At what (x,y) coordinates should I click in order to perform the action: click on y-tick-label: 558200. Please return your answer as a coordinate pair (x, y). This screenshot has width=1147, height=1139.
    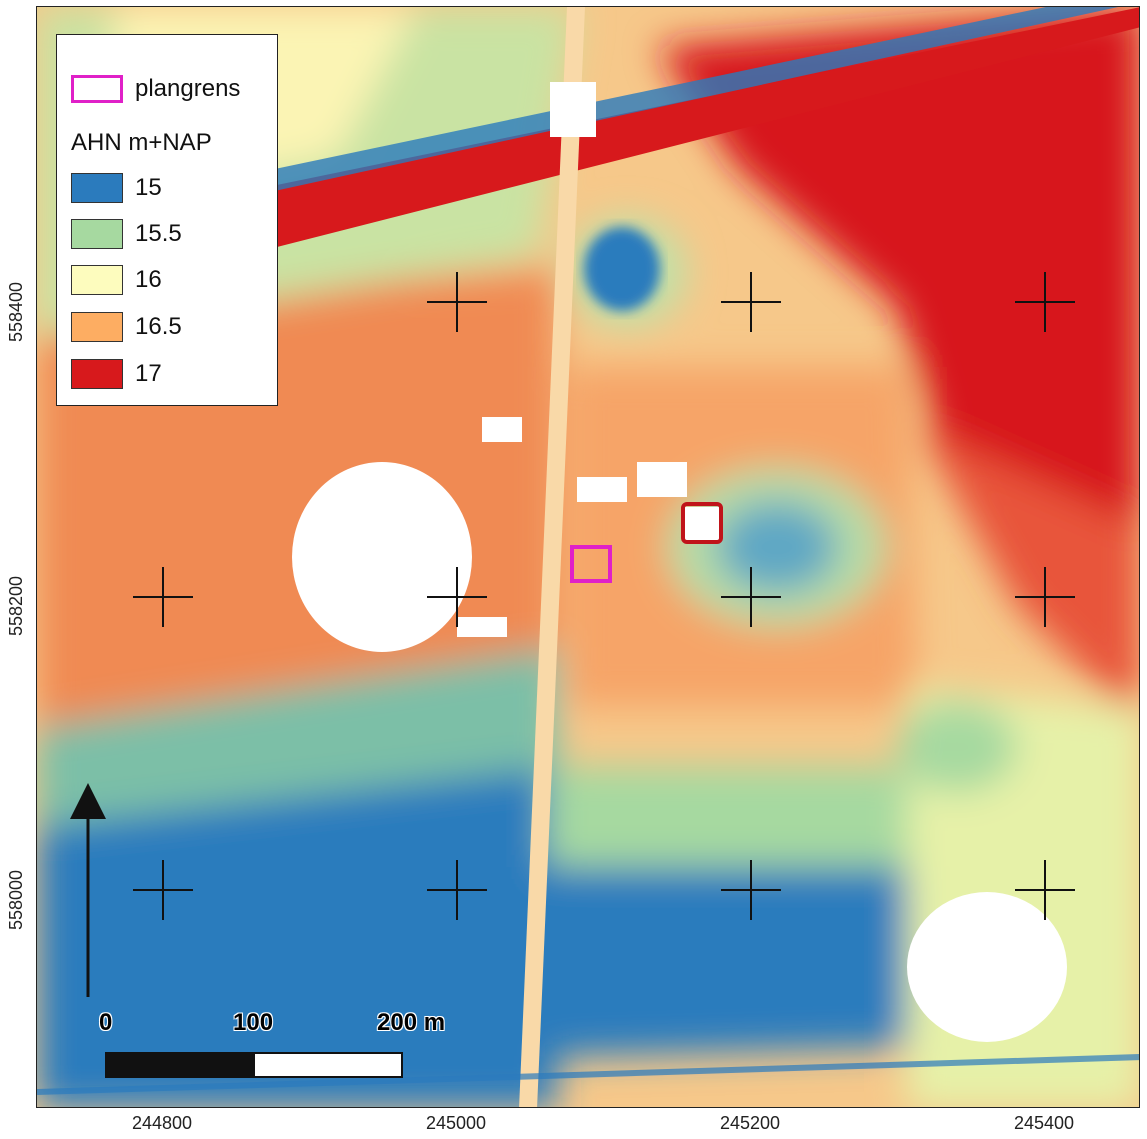
    Looking at the image, I should click on (16, 605).